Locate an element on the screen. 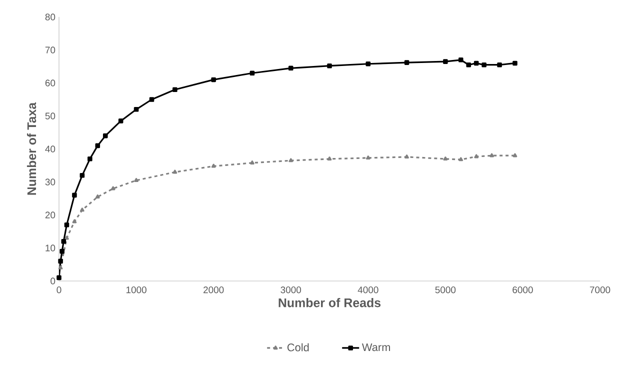  y-tick-label: 70 is located at coordinates (50, 50).